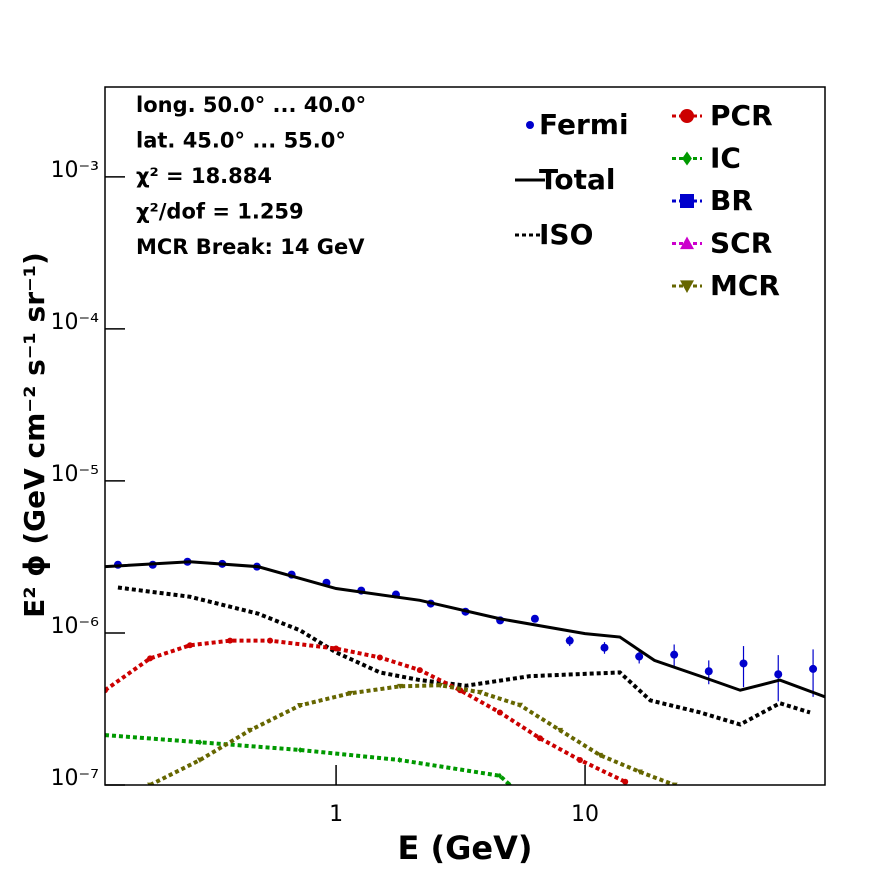 Image resolution: width=896 pixels, height=872 pixels. What do you see at coordinates (741, 115) in the screenshot?
I see `legend-label: PCR` at bounding box center [741, 115].